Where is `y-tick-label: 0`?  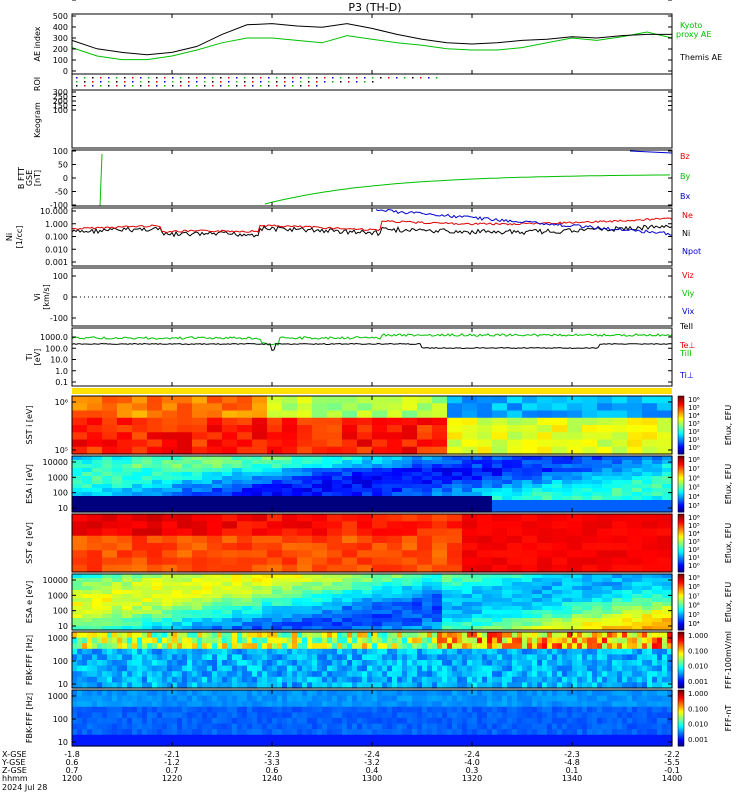
y-tick-label: 0 is located at coordinates (65, 297).